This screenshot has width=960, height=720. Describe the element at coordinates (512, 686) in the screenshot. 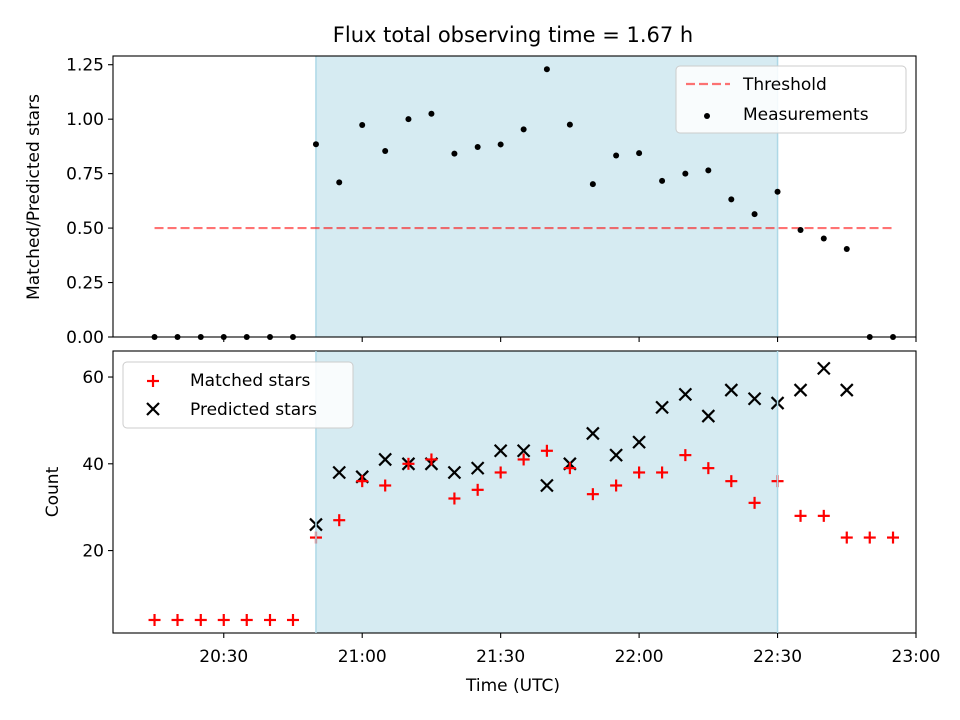

I see `x-axis-label: Time (UTC)` at that location.